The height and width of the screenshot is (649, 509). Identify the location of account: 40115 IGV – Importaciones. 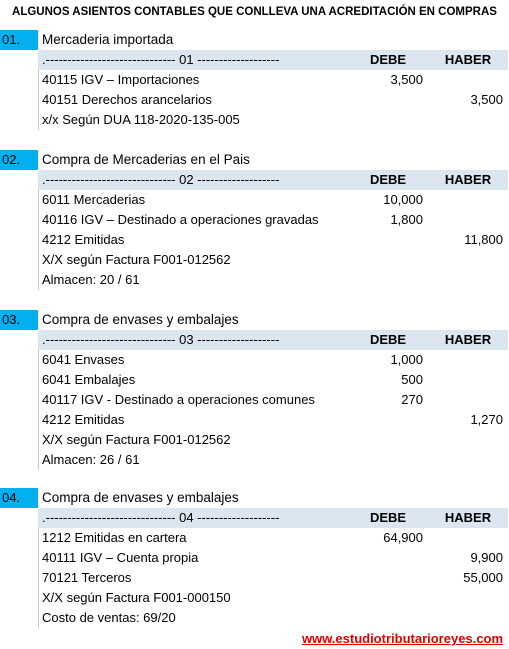
(121, 79).